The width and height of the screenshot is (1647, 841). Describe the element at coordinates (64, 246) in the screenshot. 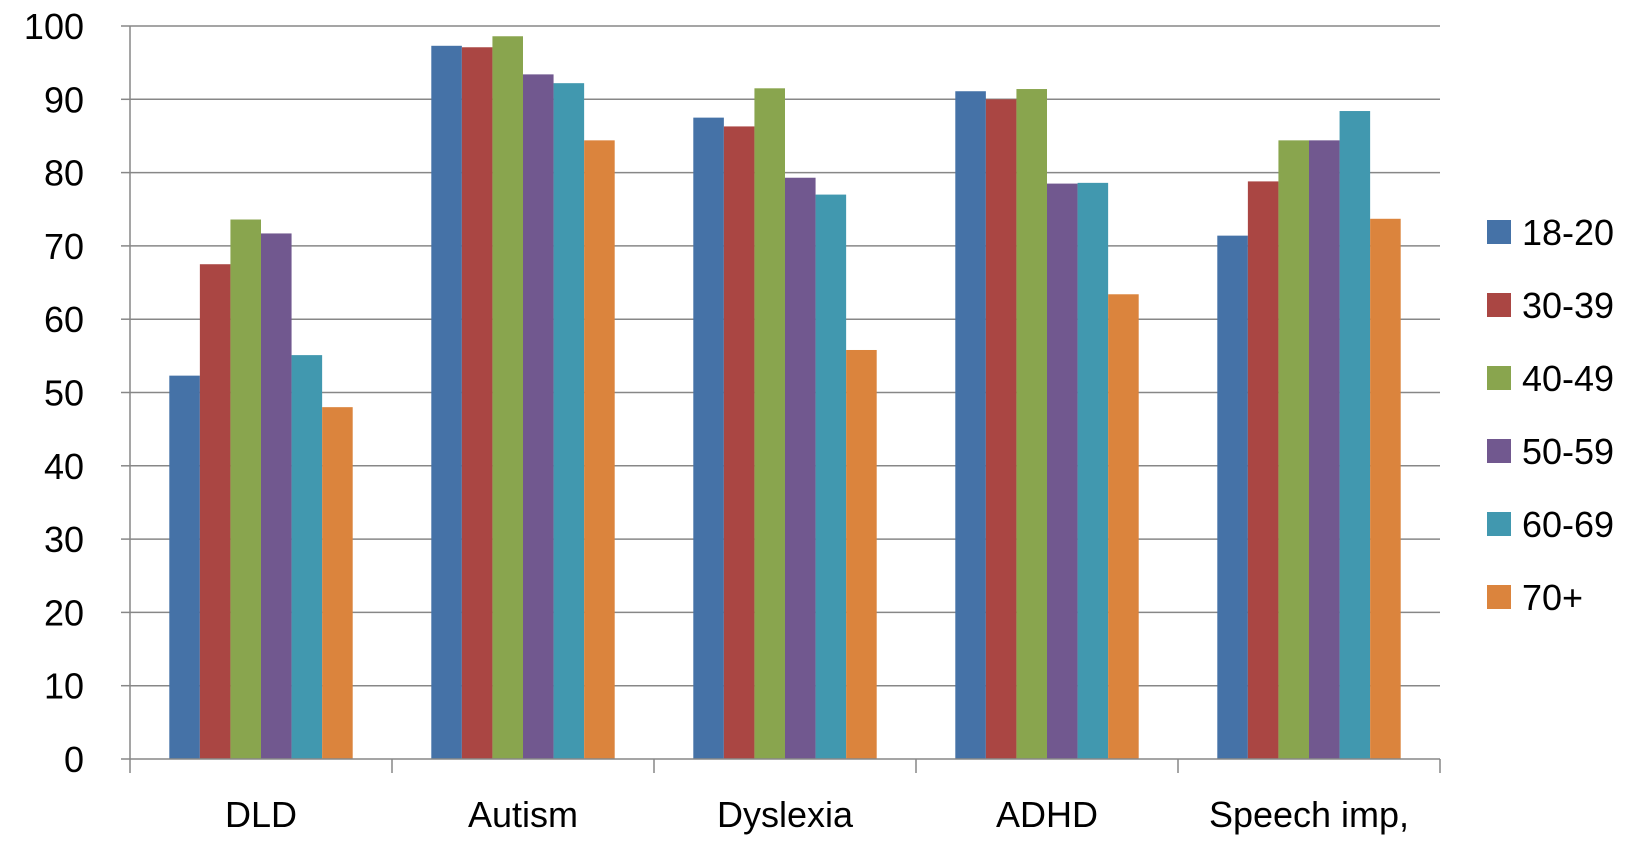

I see `y-tick-label: 70` at that location.